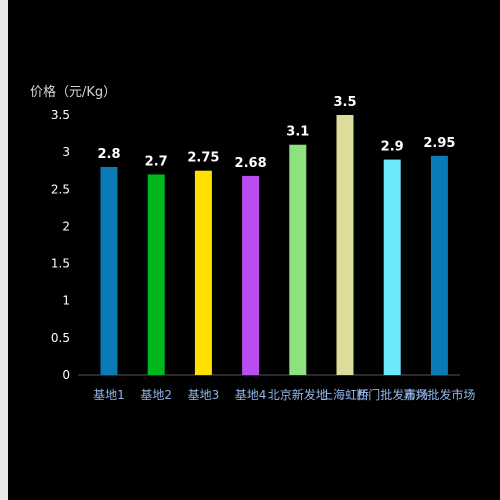 This screenshot has height=500, width=500. What do you see at coordinates (66, 226) in the screenshot?
I see `y-tick-label: 2` at bounding box center [66, 226].